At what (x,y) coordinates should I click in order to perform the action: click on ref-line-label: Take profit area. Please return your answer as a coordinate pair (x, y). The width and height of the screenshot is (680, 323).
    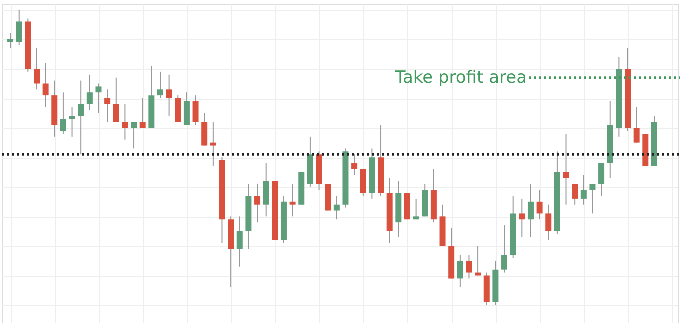
    Looking at the image, I should click on (460, 78).